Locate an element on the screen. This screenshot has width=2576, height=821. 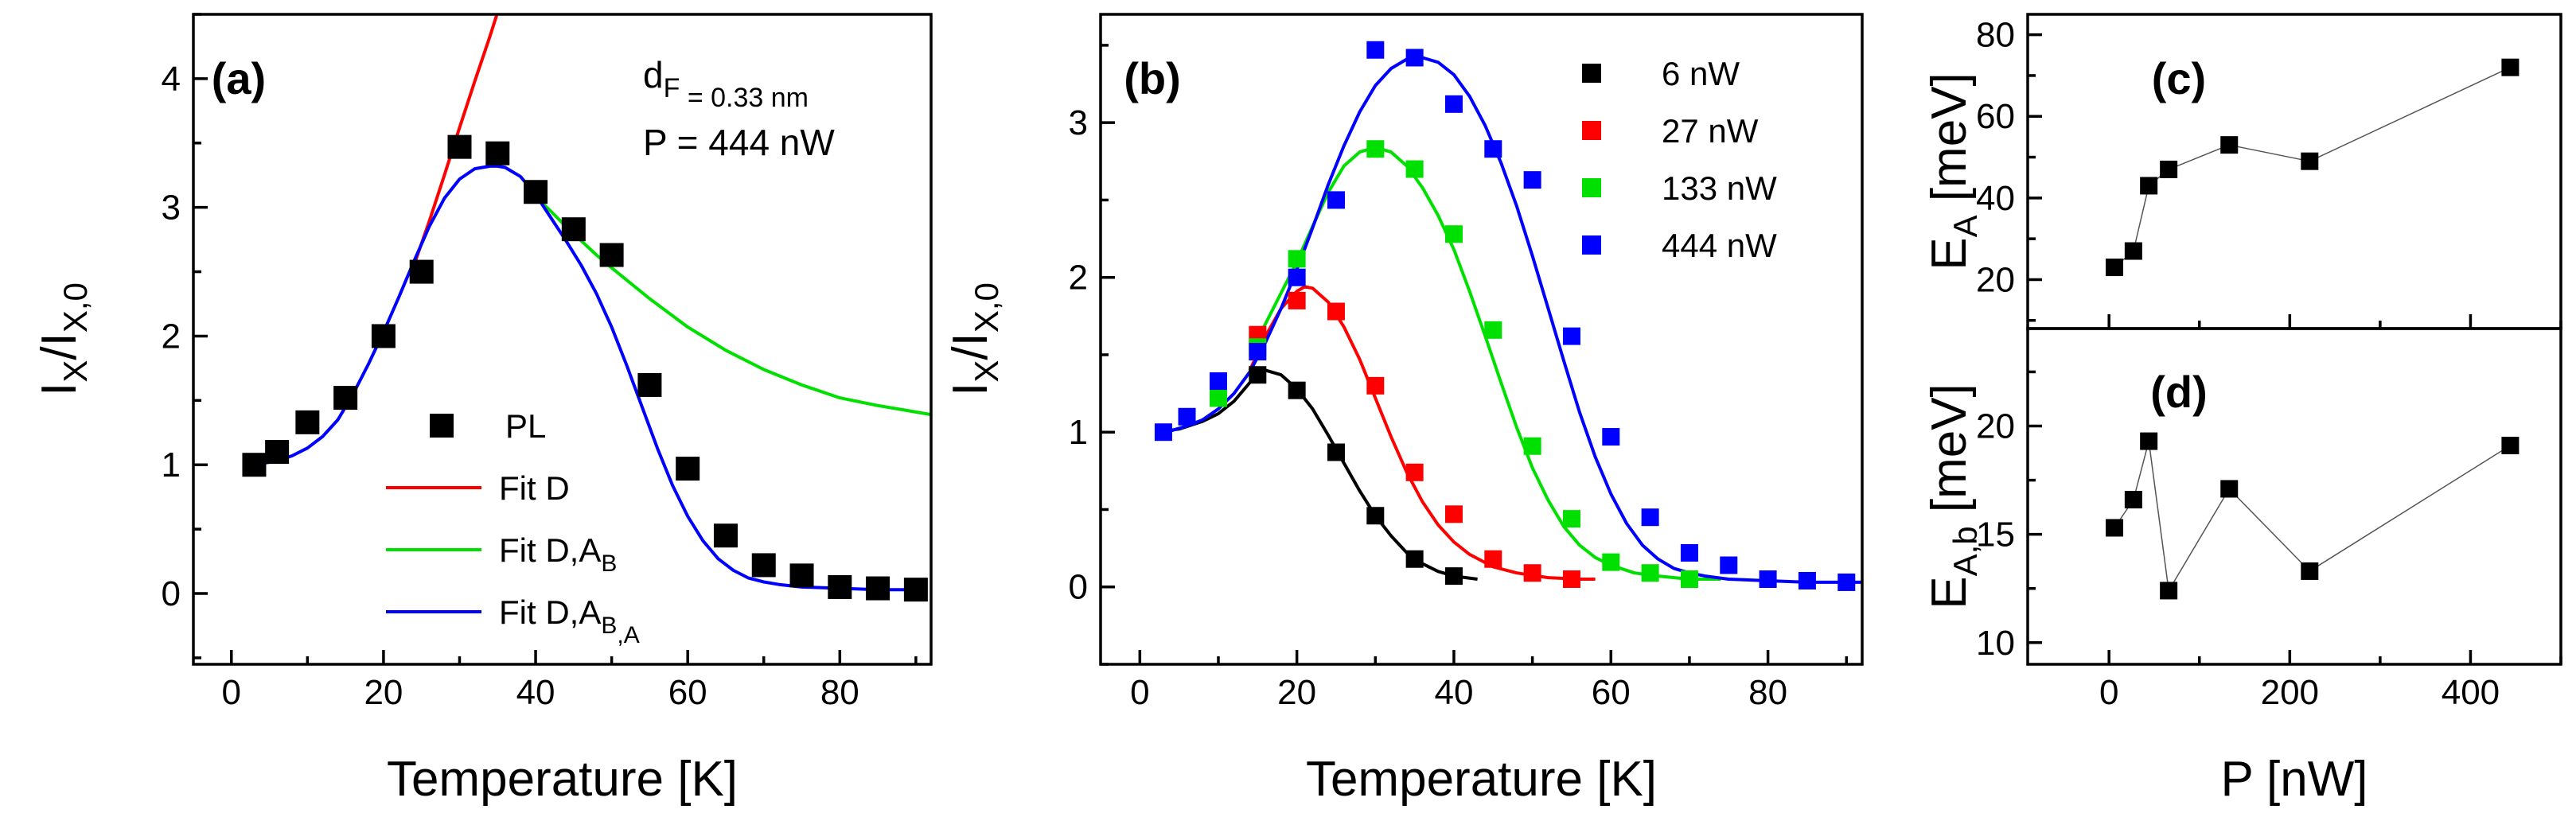
legend-marker-pl is located at coordinates (442, 426).